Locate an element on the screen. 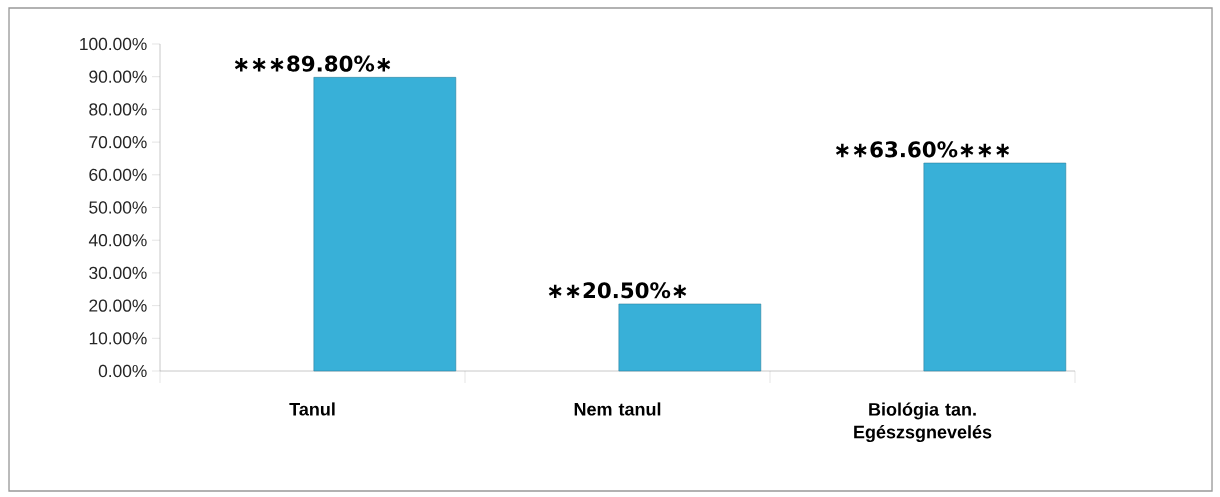 This screenshot has height=497, width=1220. y-tick-label: 40.00% is located at coordinates (117, 240).